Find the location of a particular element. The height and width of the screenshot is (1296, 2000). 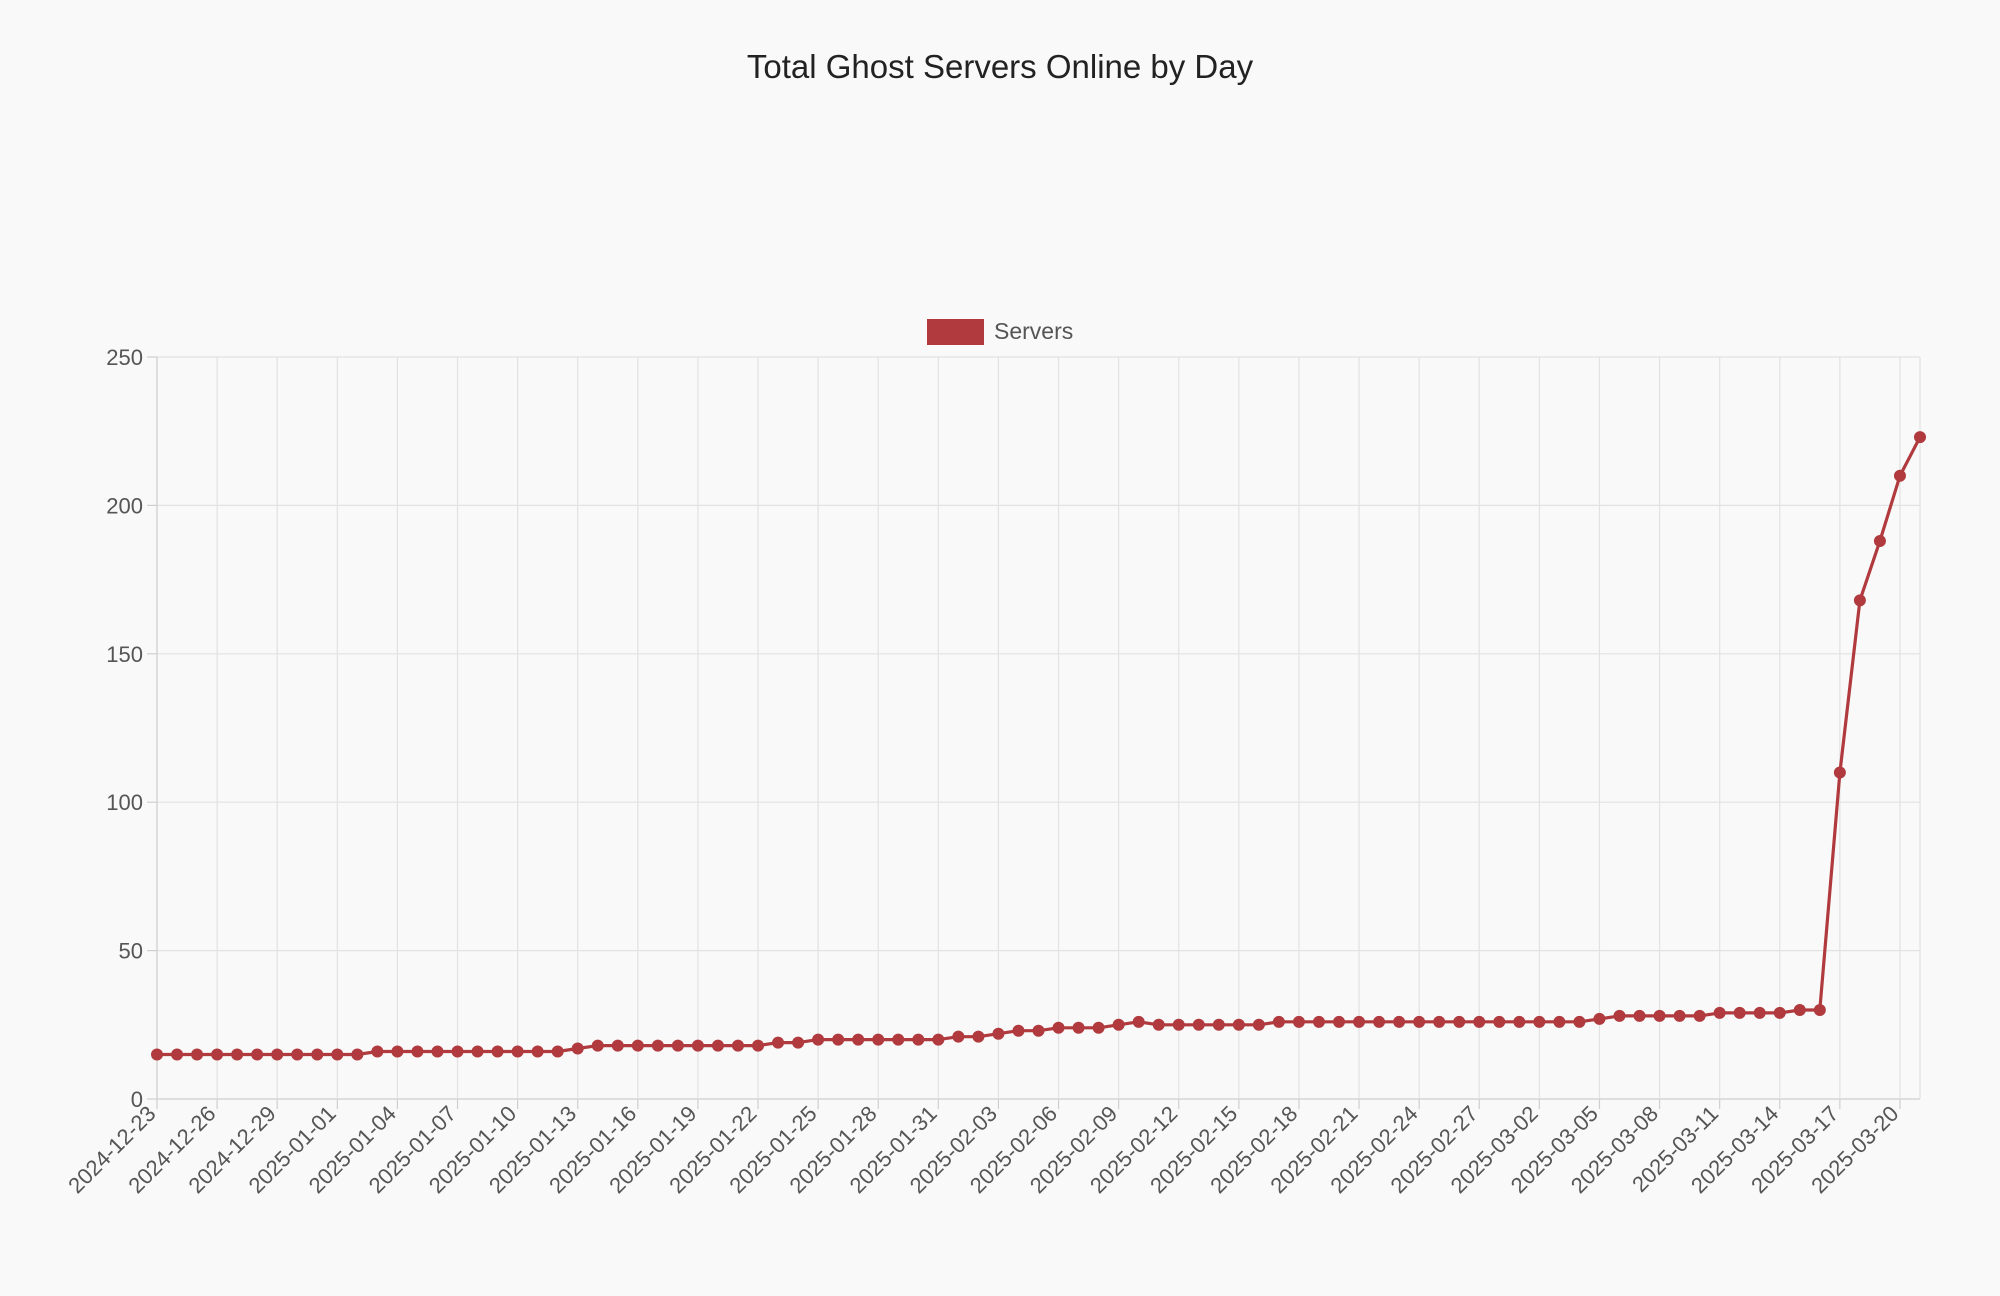

chart-title: Total Ghost Servers Online by Day is located at coordinates (1000, 66).